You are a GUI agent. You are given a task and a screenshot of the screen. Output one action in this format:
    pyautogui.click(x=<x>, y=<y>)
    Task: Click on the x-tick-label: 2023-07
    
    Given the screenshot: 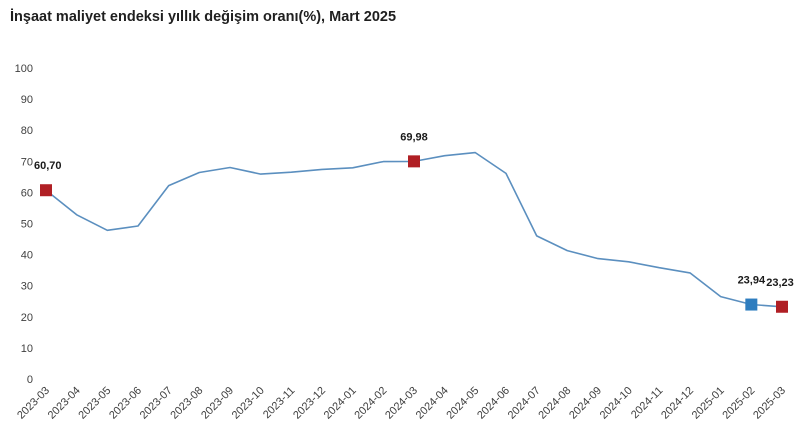 What is the action you would take?
    pyautogui.click(x=156, y=403)
    